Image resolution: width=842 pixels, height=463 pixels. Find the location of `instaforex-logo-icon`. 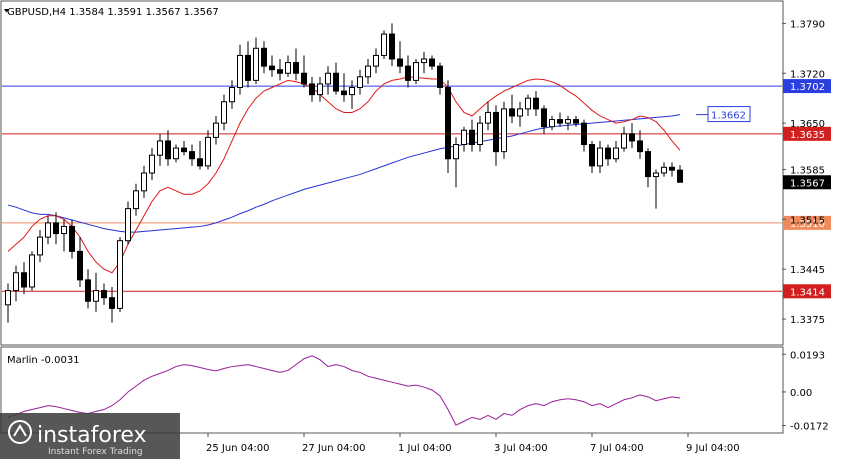

instaforex-logo-icon is located at coordinates (20, 432).